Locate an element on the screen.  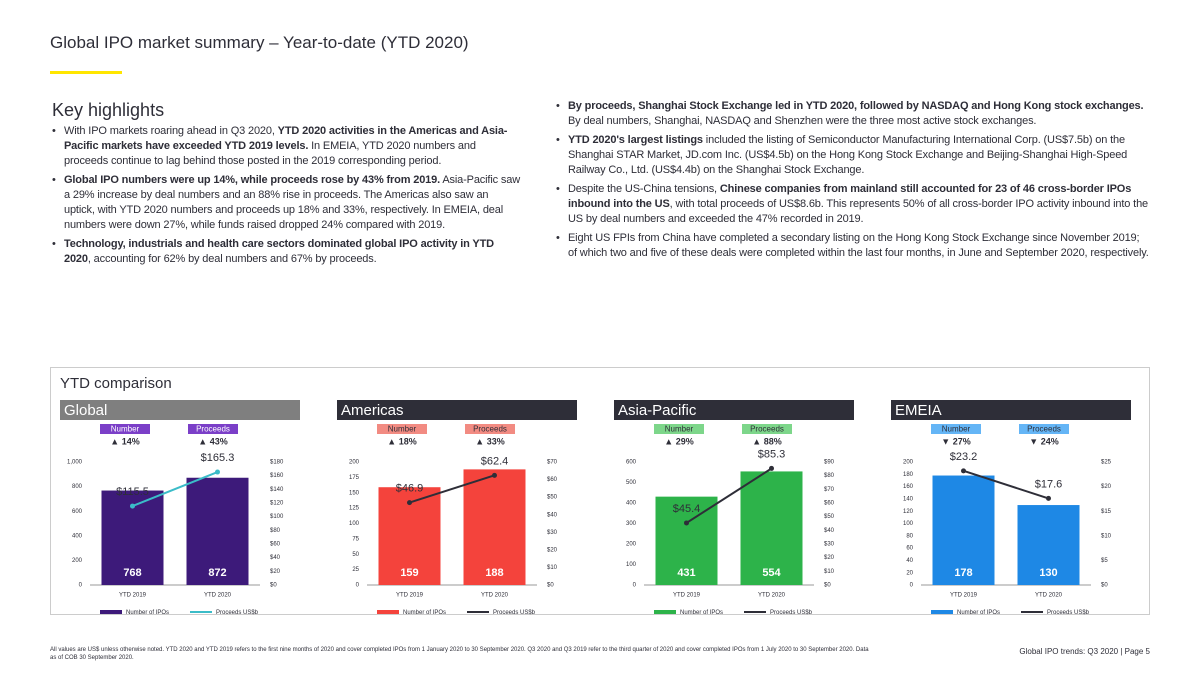
y-tick-label: 50 is located at coordinates (355, 555).